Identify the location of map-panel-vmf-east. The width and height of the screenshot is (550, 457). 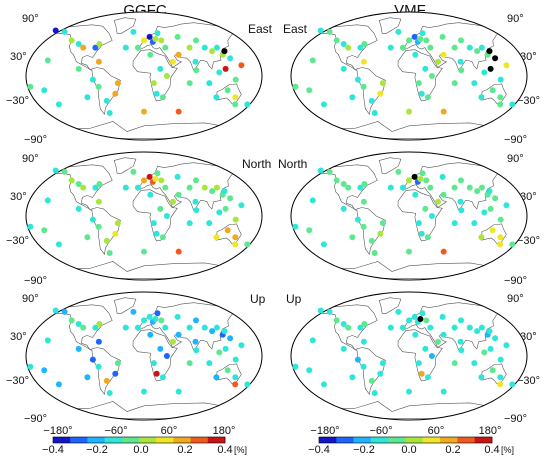
(409, 76).